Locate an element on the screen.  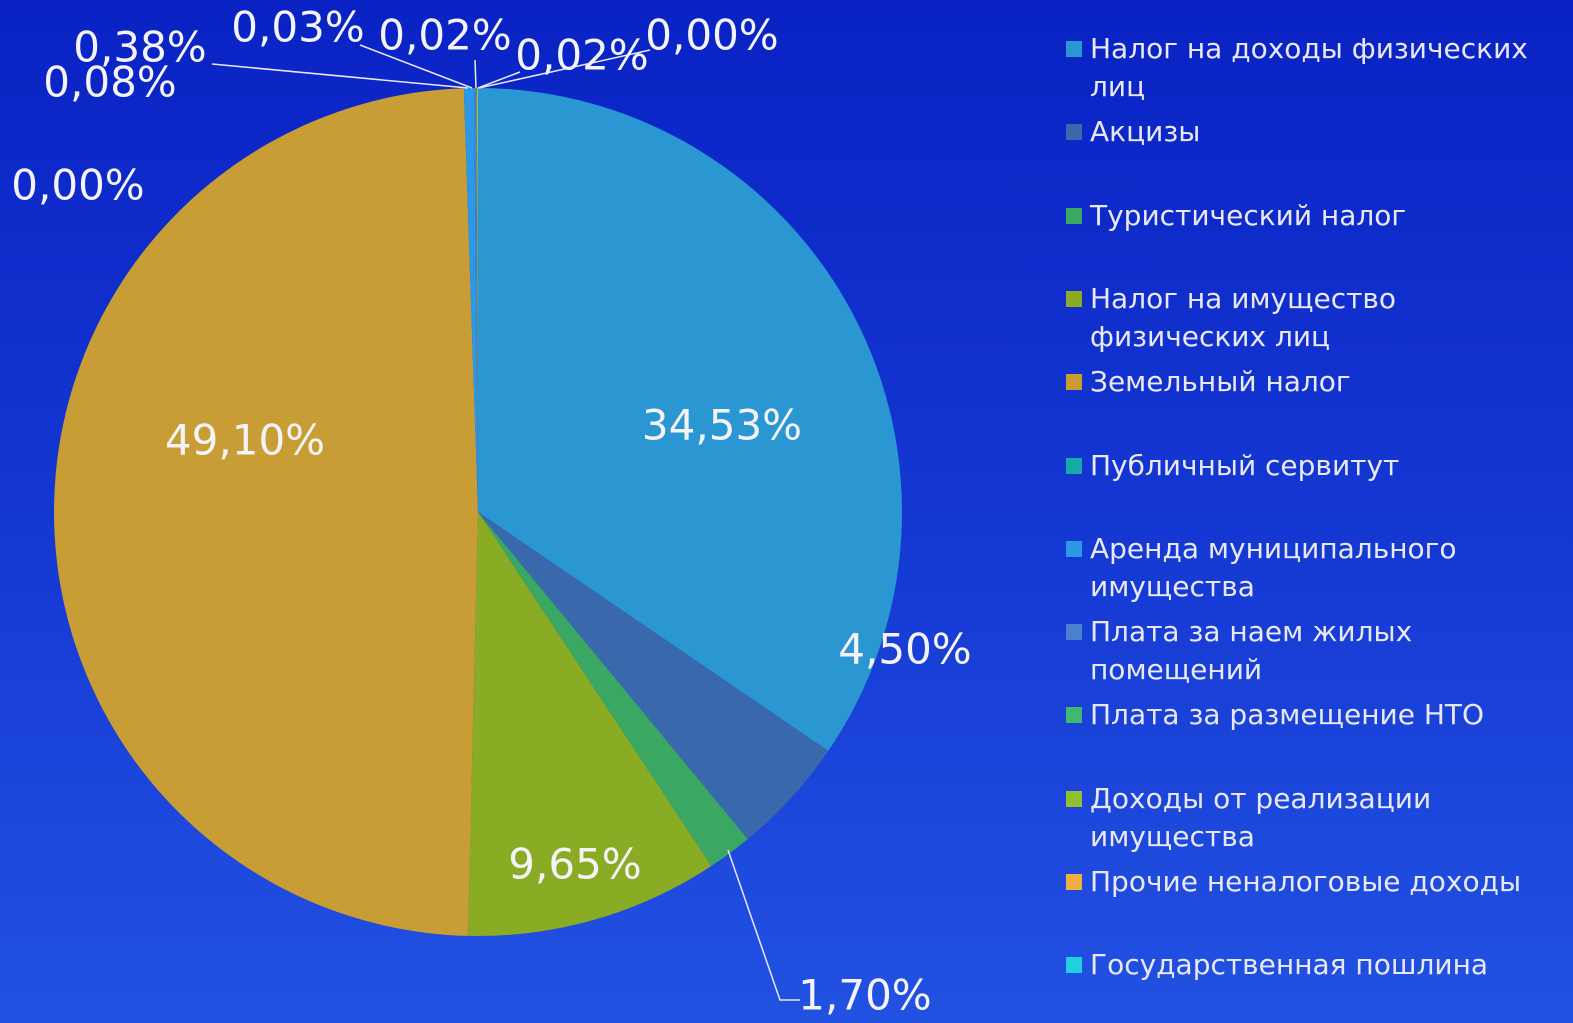
legend-item: Публичный сервитут is located at coordinates (1318, 466).